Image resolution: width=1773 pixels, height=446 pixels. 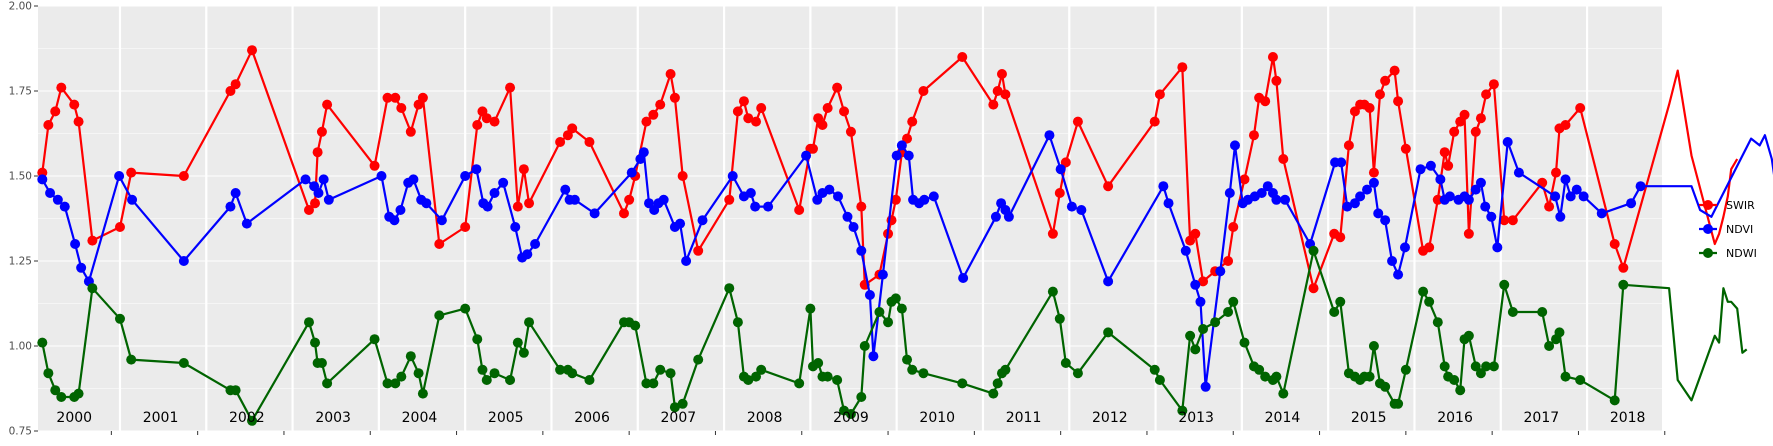 What do you see at coordinates (20, 7) in the screenshot?
I see `y-tick-label: 2.00` at bounding box center [20, 7].